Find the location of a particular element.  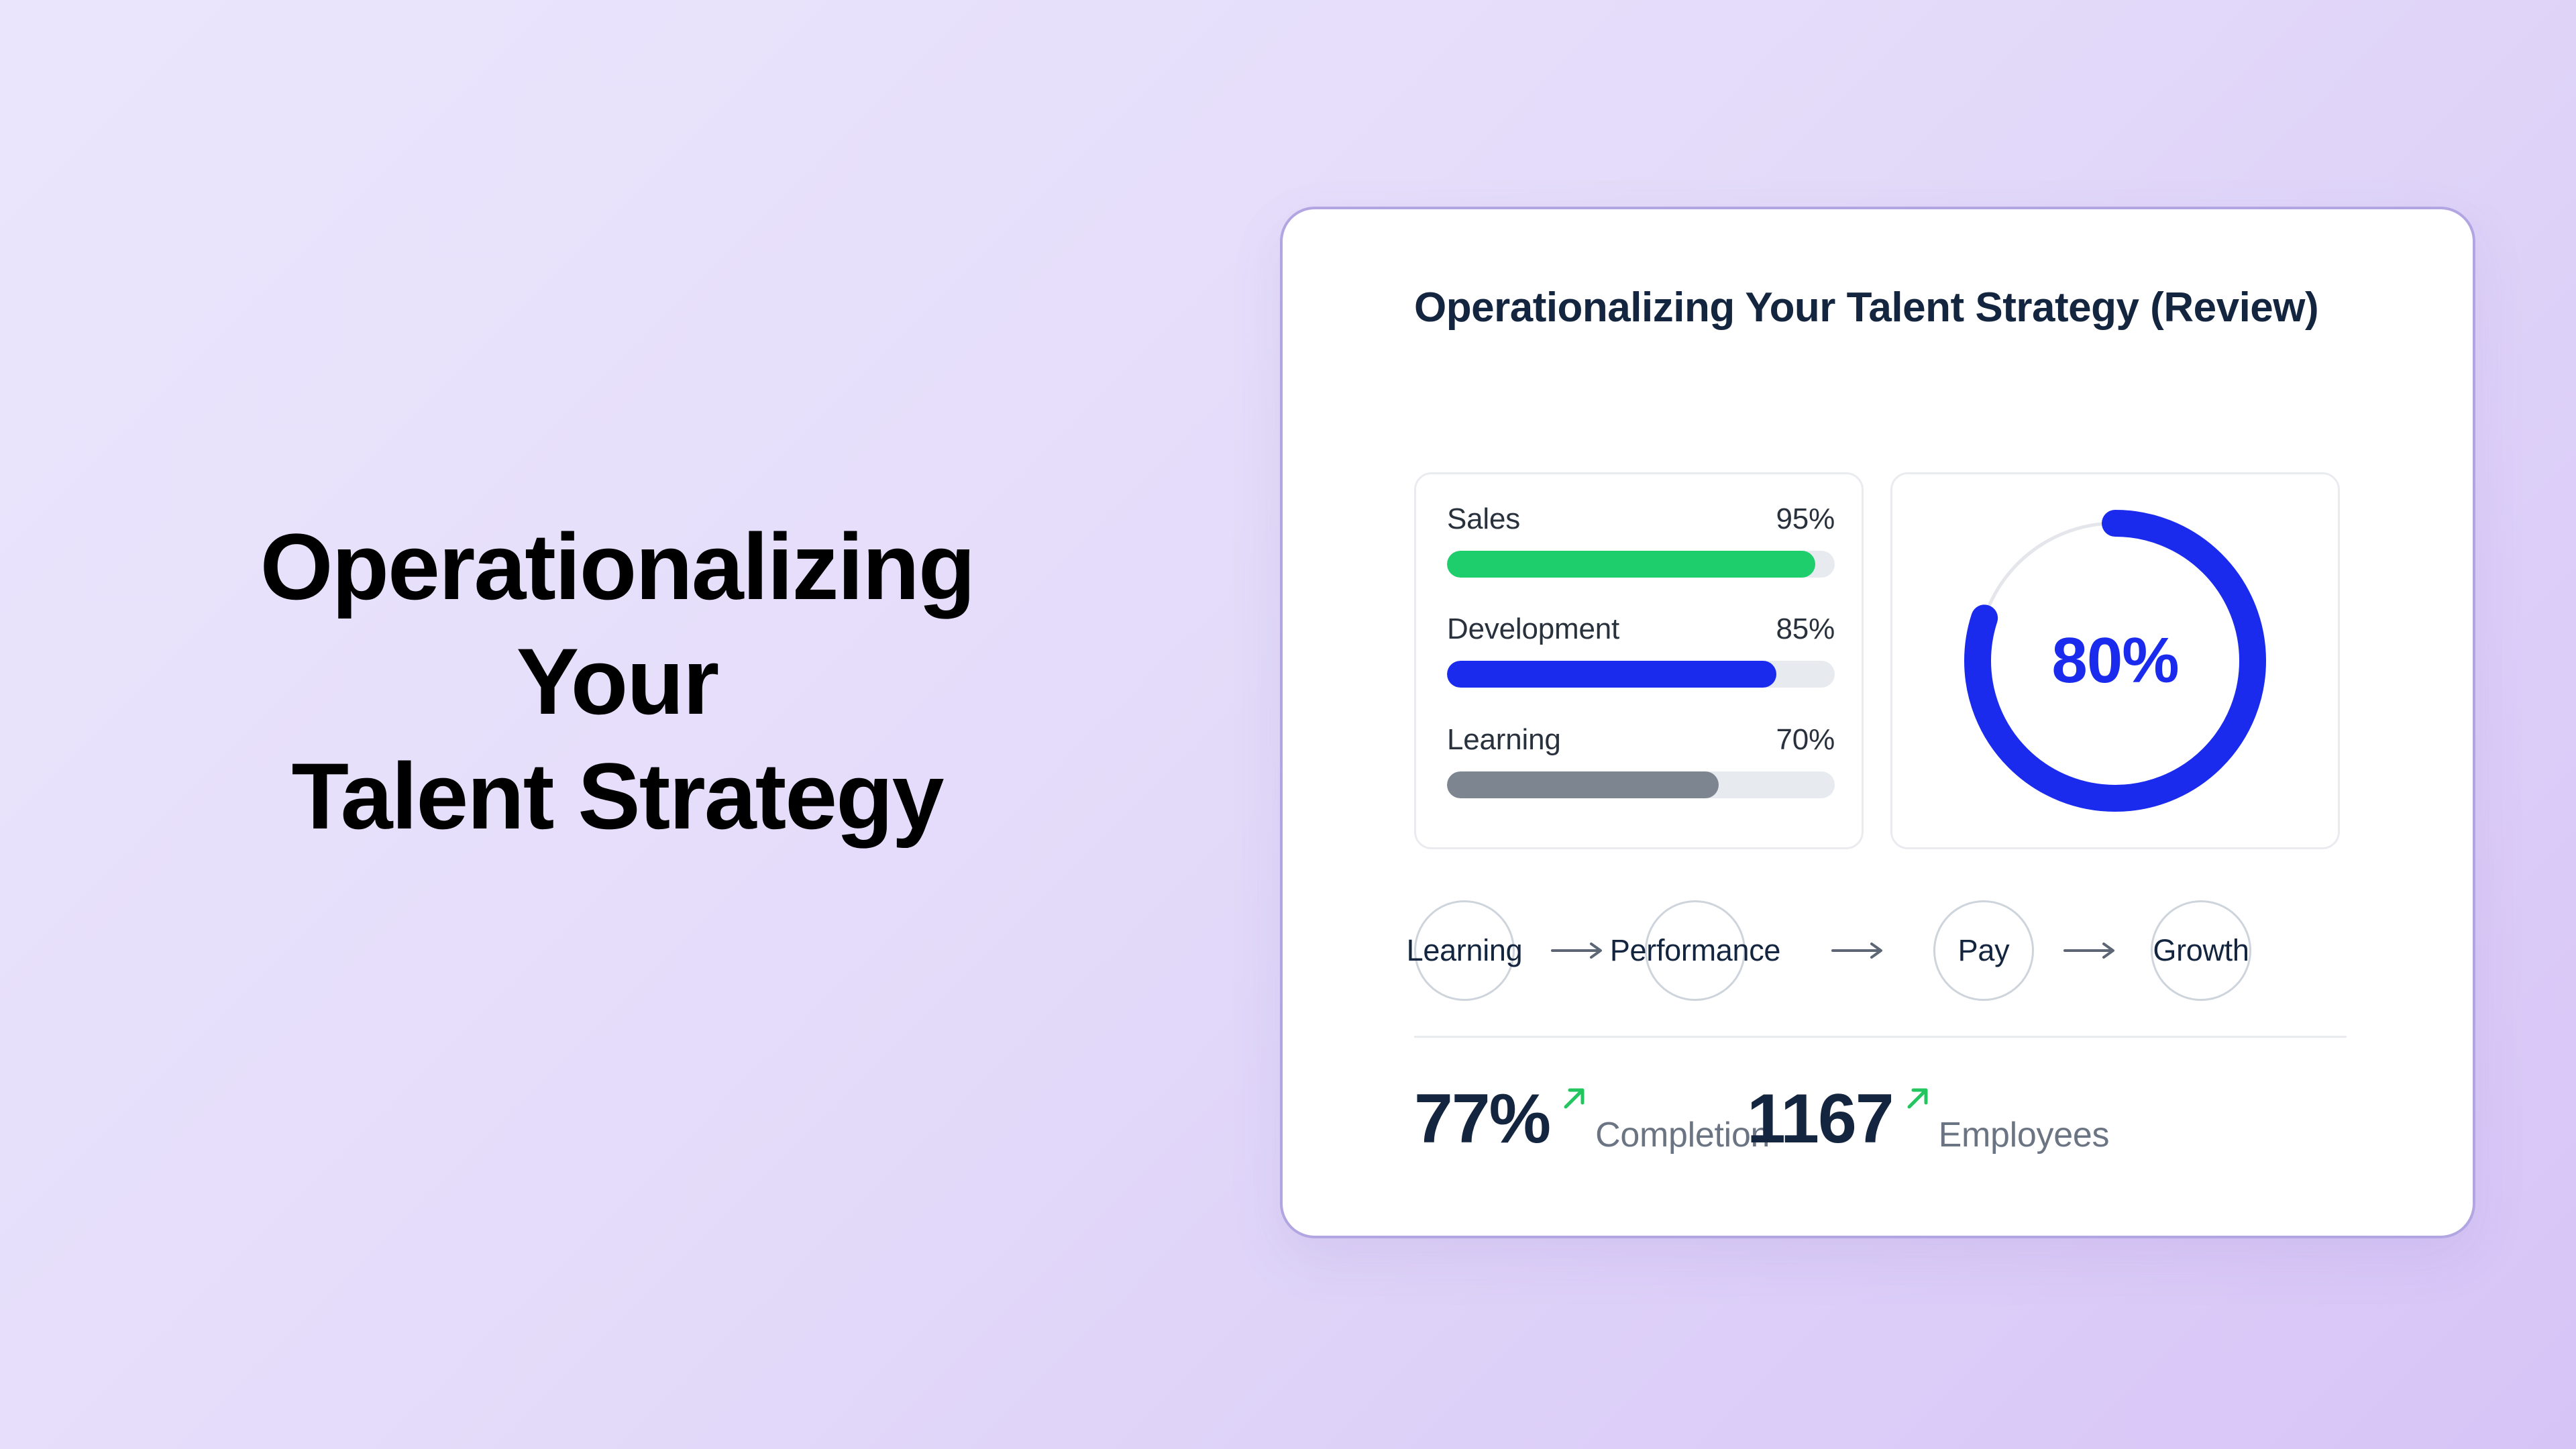

summary-stats: 77% Completion 1167 Employees is located at coordinates (1880, 1132).